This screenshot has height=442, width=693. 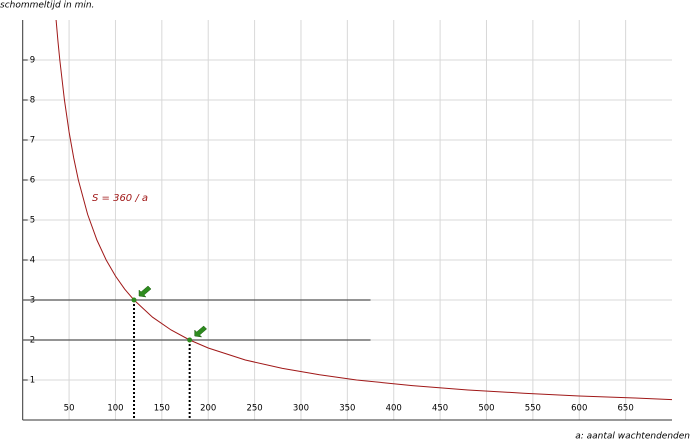 I want to click on y-tick-label: 5, so click(x=32, y=221).